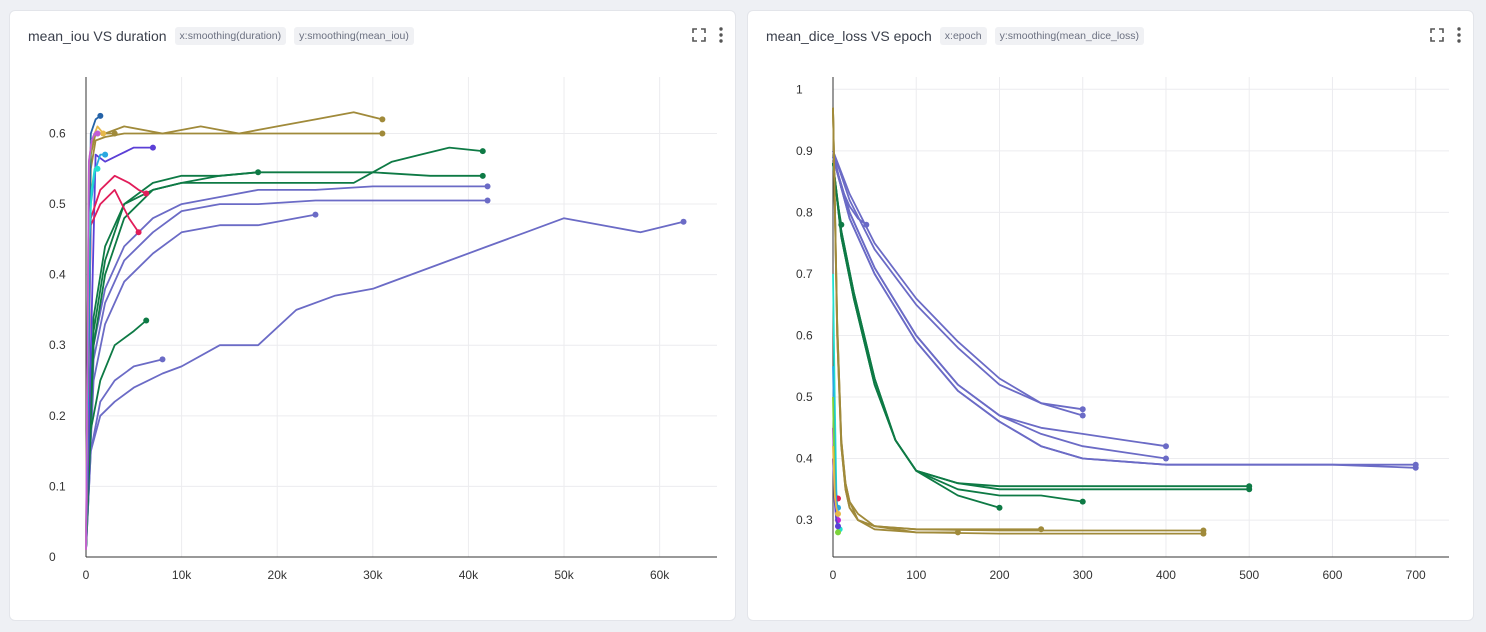  Describe the element at coordinates (804, 397) in the screenshot. I see `y-tick-label: 0.5` at that location.